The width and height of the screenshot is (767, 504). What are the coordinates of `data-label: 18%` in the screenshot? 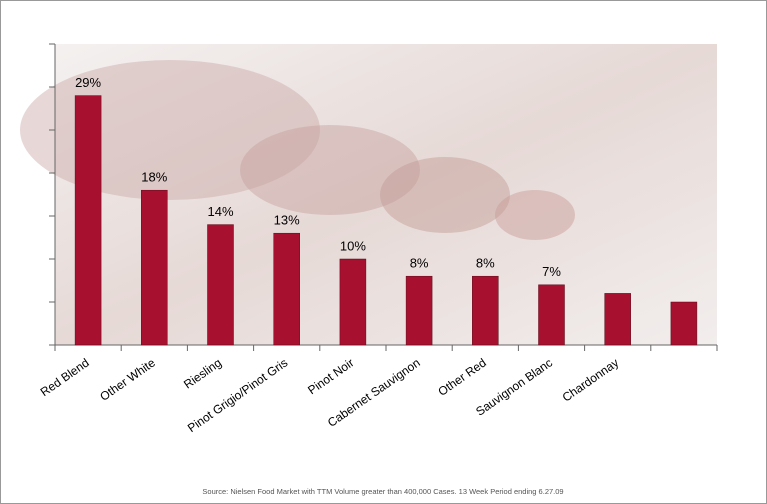 It's located at (154, 177).